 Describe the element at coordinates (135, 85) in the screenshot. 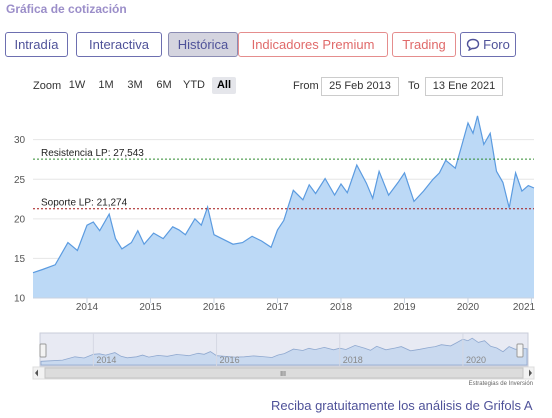

I see `zoom-3m-button: 3M` at that location.